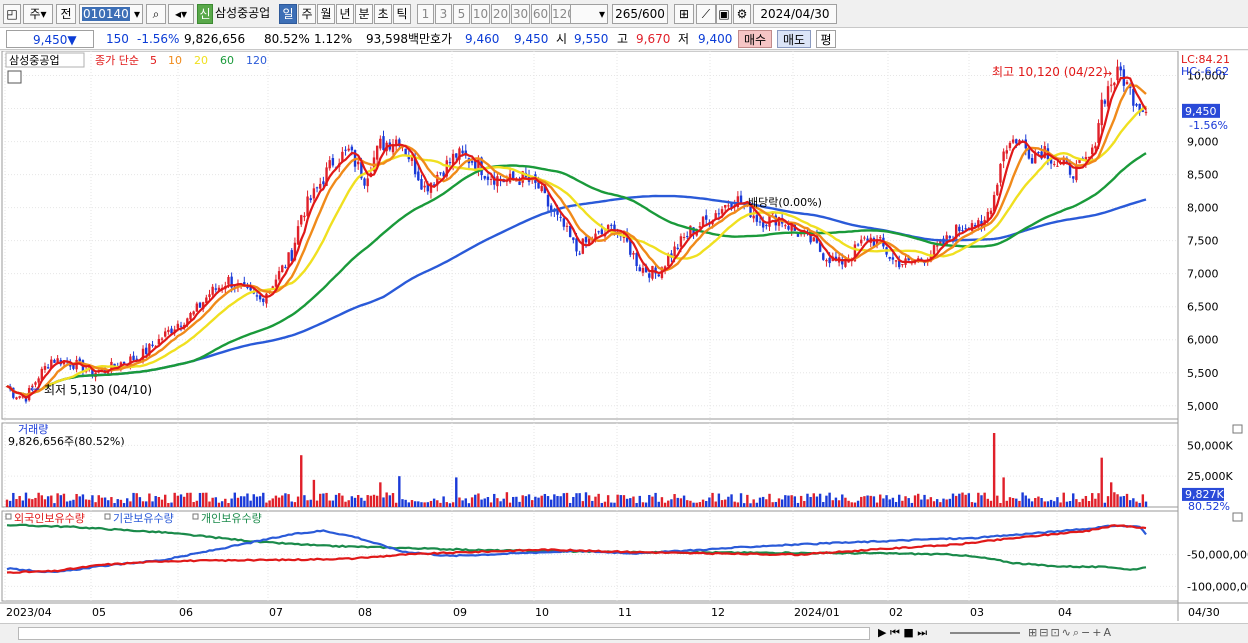 The width and height of the screenshot is (1248, 643). What do you see at coordinates (653, 39) in the screenshot?
I see `high-price: 9,670` at bounding box center [653, 39].